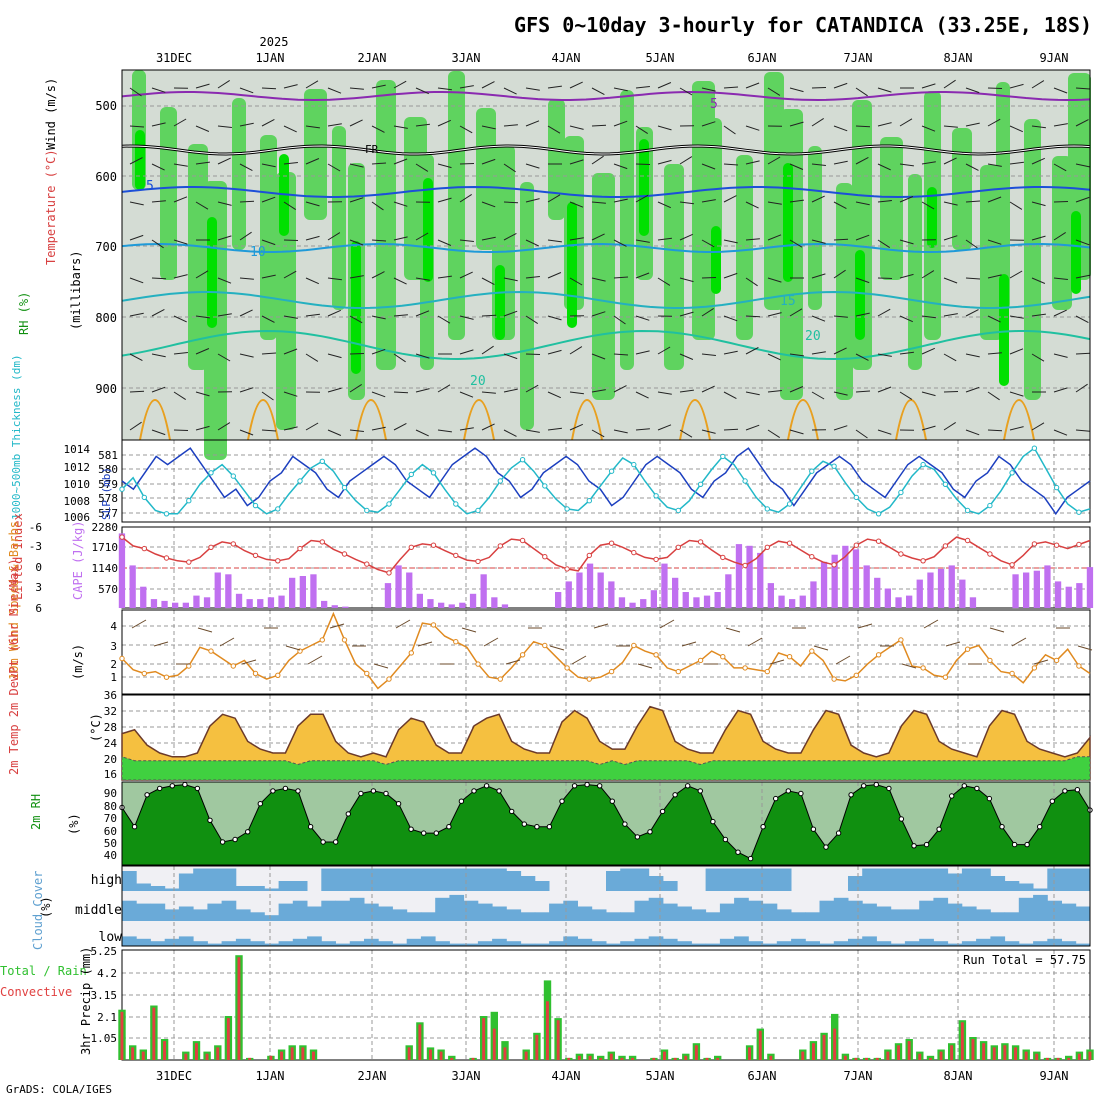 The image size is (1100, 1100). What do you see at coordinates (14, 600) in the screenshot?
I see `wind10-axis-title: 10m Wind Speed & Barbs` at bounding box center [14, 600].